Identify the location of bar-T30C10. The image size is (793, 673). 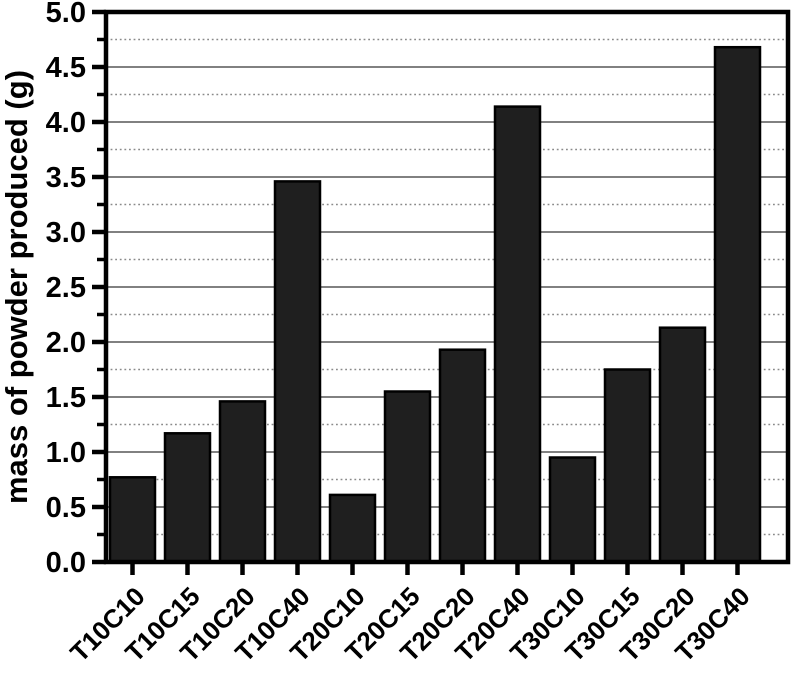
(572, 510).